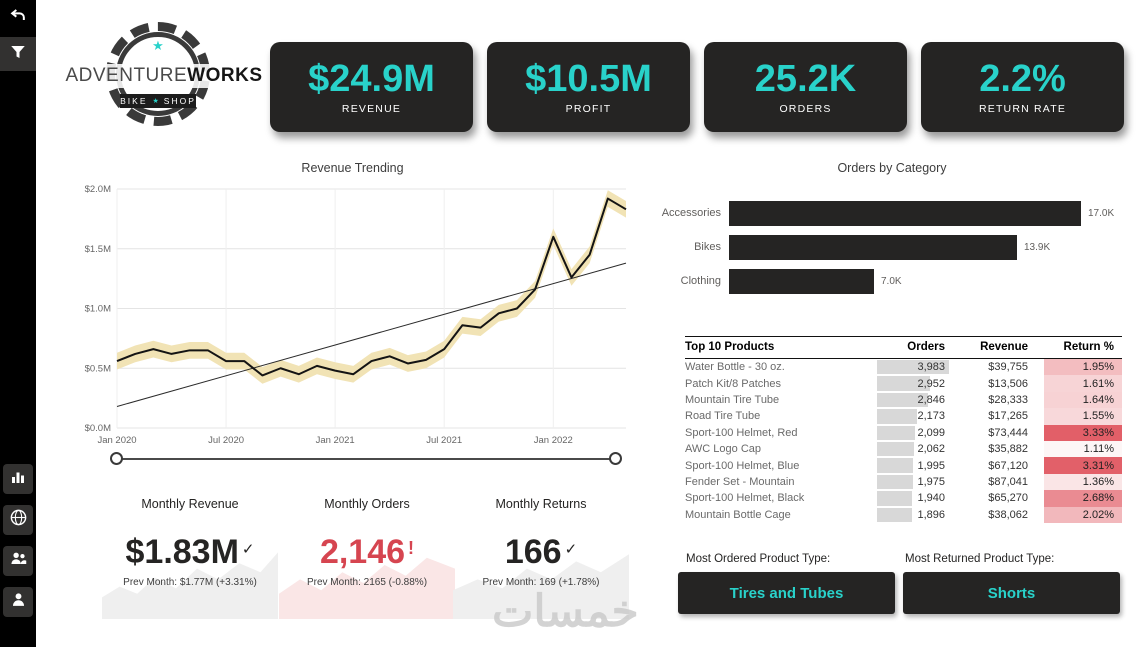  What do you see at coordinates (1083, 416) in the screenshot?
I see `return-cell: 1.55%` at bounding box center [1083, 416].